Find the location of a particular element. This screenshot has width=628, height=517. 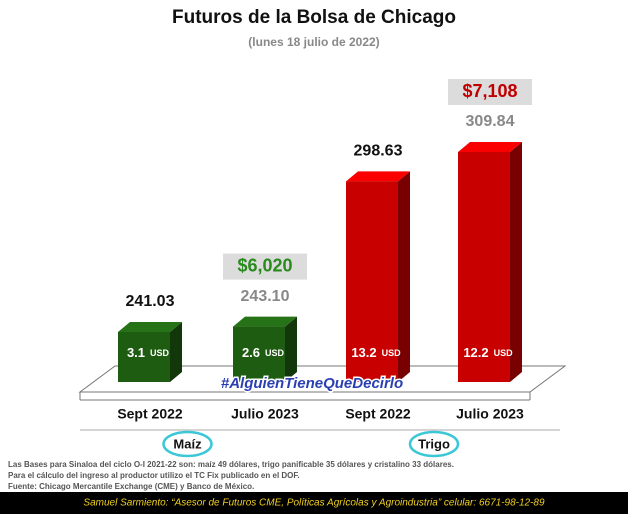

value-label: 243.10 is located at coordinates (265, 296).